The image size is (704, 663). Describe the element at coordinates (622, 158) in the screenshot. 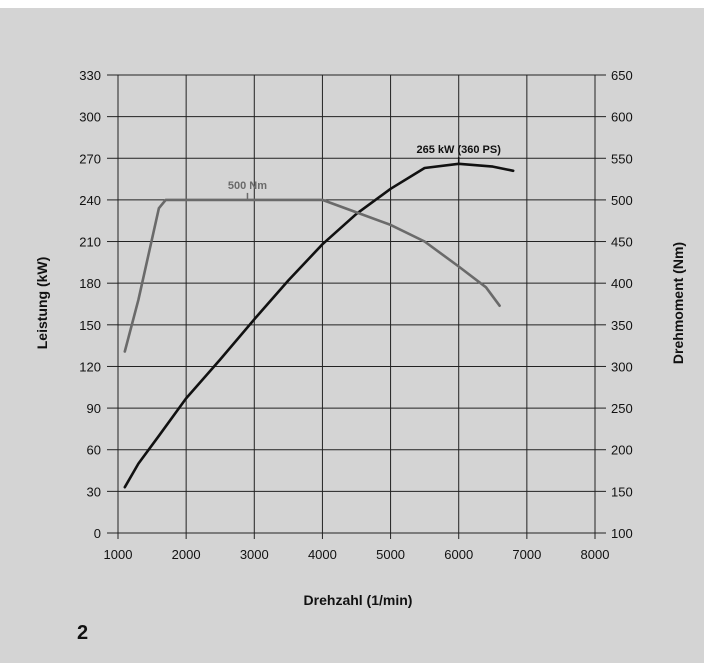

I see `y-right-tick-label: 550` at that location.